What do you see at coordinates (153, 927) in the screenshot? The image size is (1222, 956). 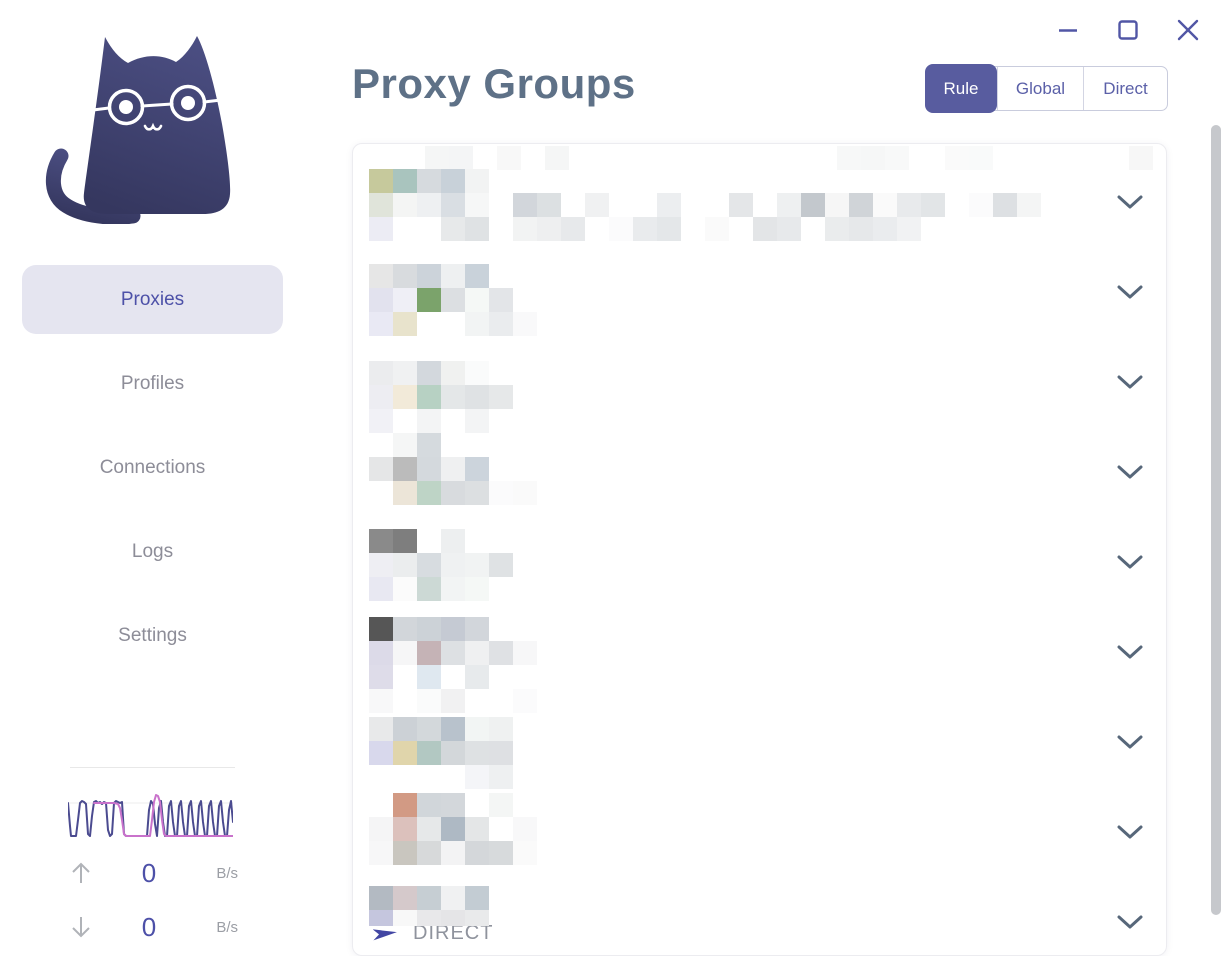 I see `download-speed-row: 0 B/s` at bounding box center [153, 927].